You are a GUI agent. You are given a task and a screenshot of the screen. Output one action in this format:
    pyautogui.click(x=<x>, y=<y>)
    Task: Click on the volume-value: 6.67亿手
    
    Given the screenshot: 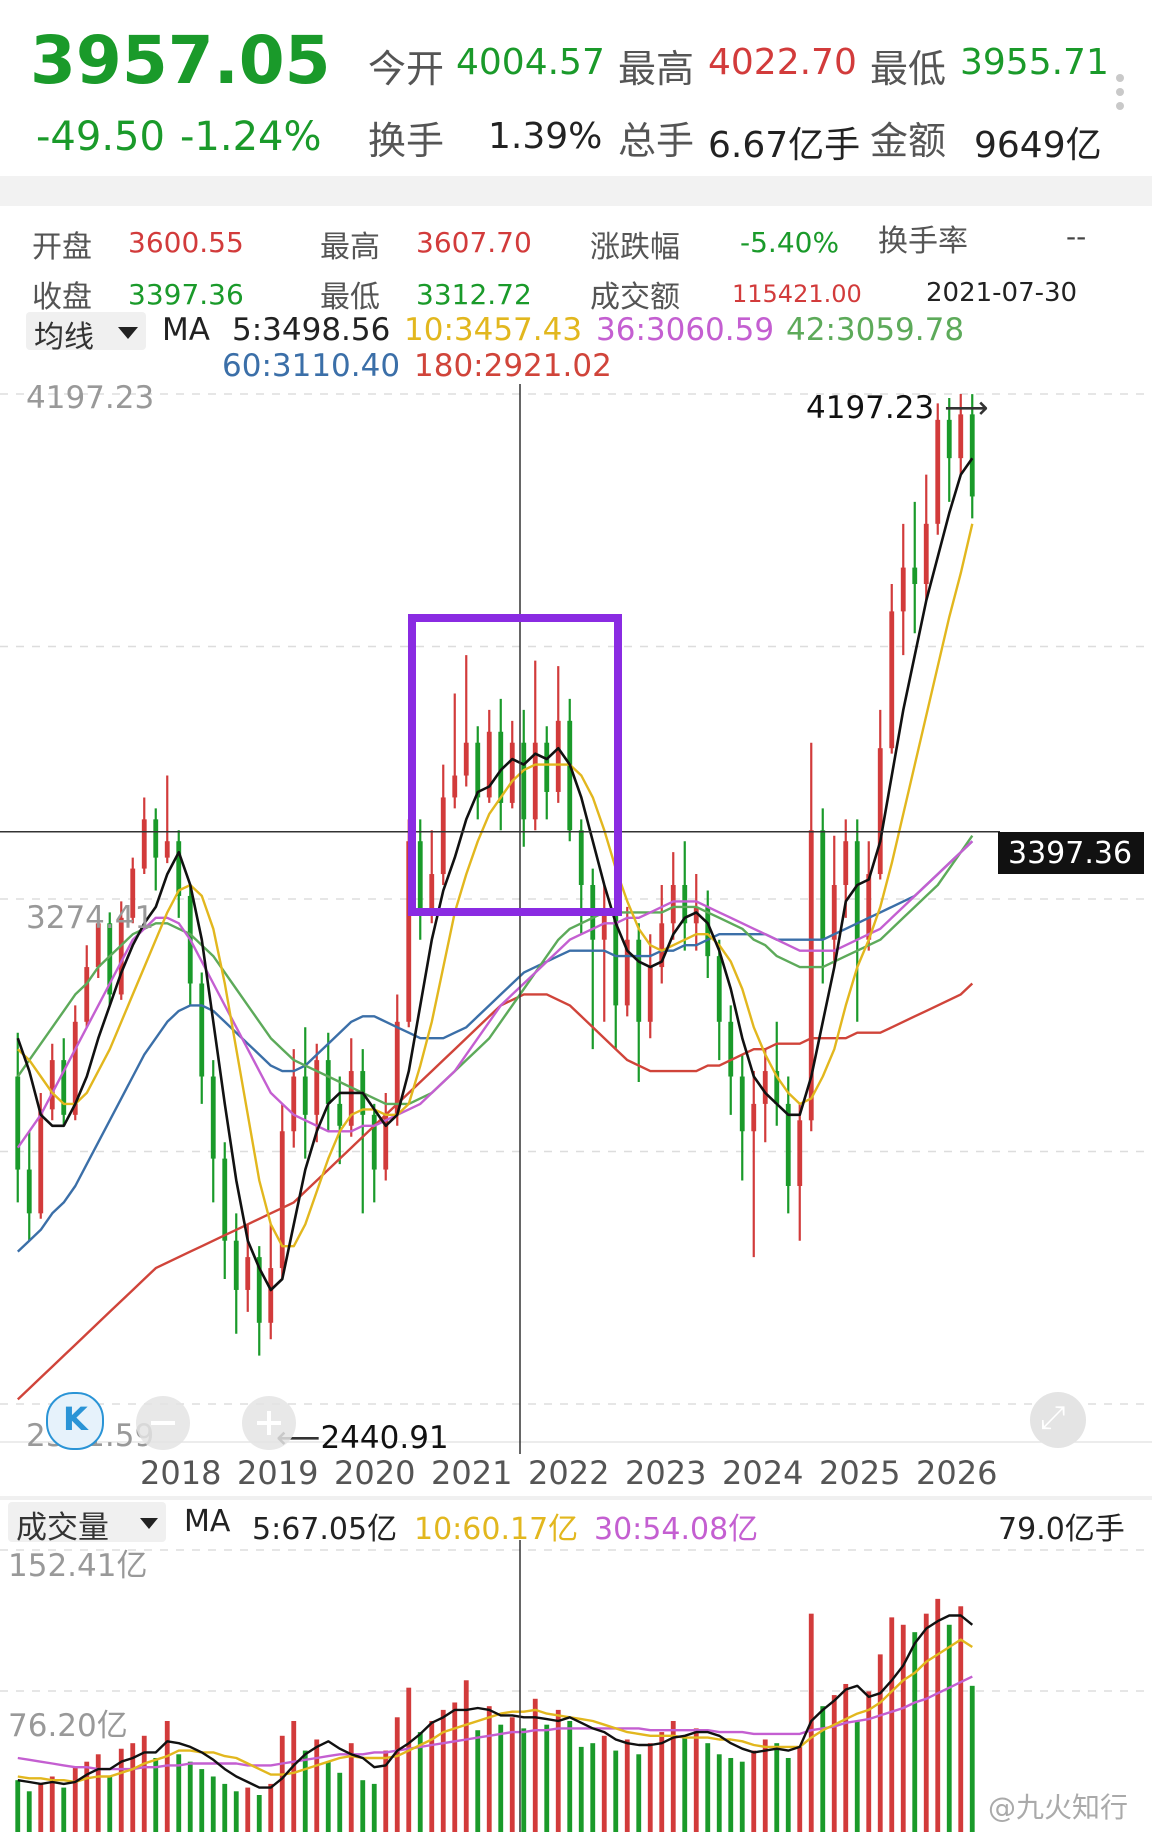 What is the action you would take?
    pyautogui.click(x=784, y=145)
    